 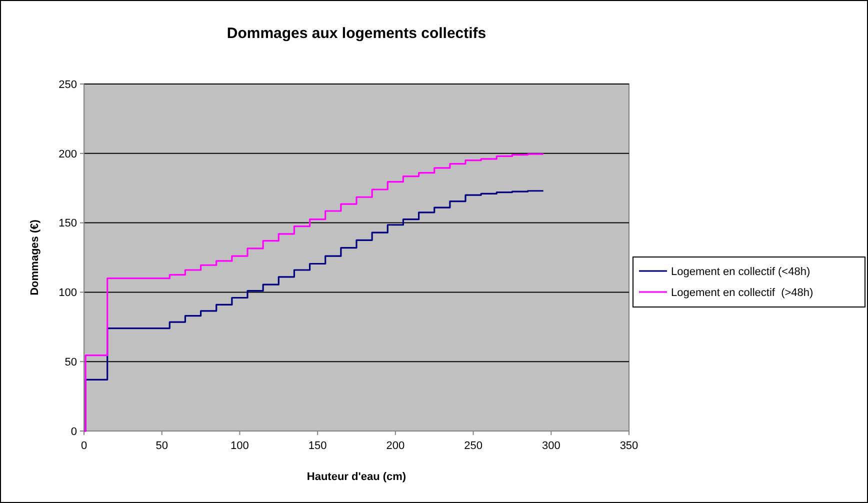 I want to click on x-axis-title: Hauteur d'eau (cm), so click(x=356, y=477).